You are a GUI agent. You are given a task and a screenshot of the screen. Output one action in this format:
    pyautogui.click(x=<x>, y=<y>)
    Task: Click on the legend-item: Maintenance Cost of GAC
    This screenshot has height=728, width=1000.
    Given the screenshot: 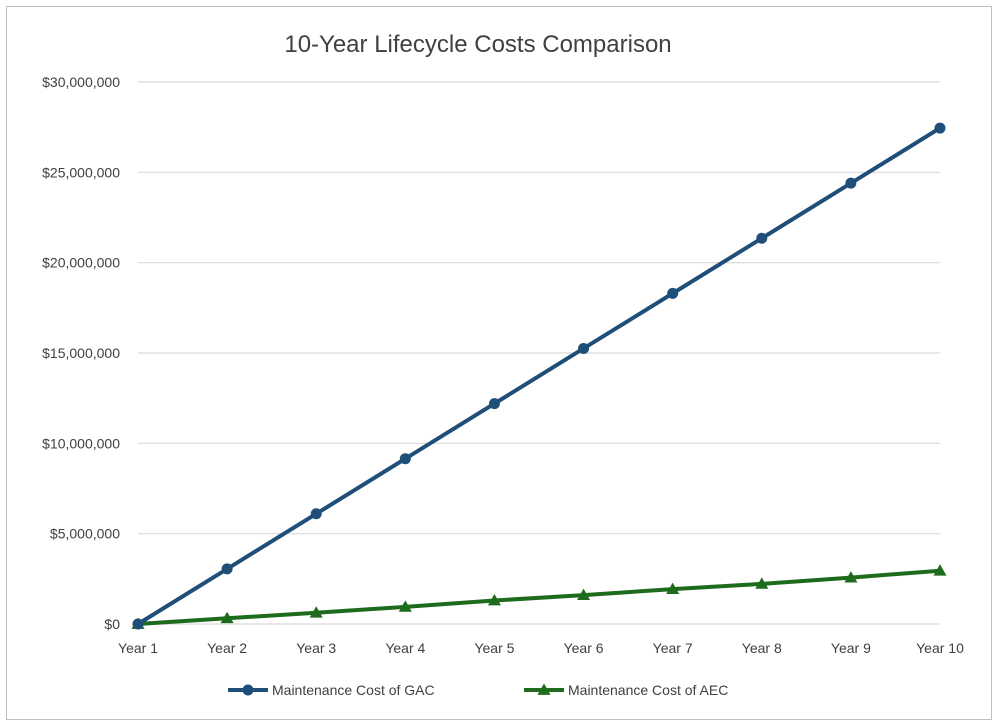 What is the action you would take?
    pyautogui.click(x=331, y=690)
    